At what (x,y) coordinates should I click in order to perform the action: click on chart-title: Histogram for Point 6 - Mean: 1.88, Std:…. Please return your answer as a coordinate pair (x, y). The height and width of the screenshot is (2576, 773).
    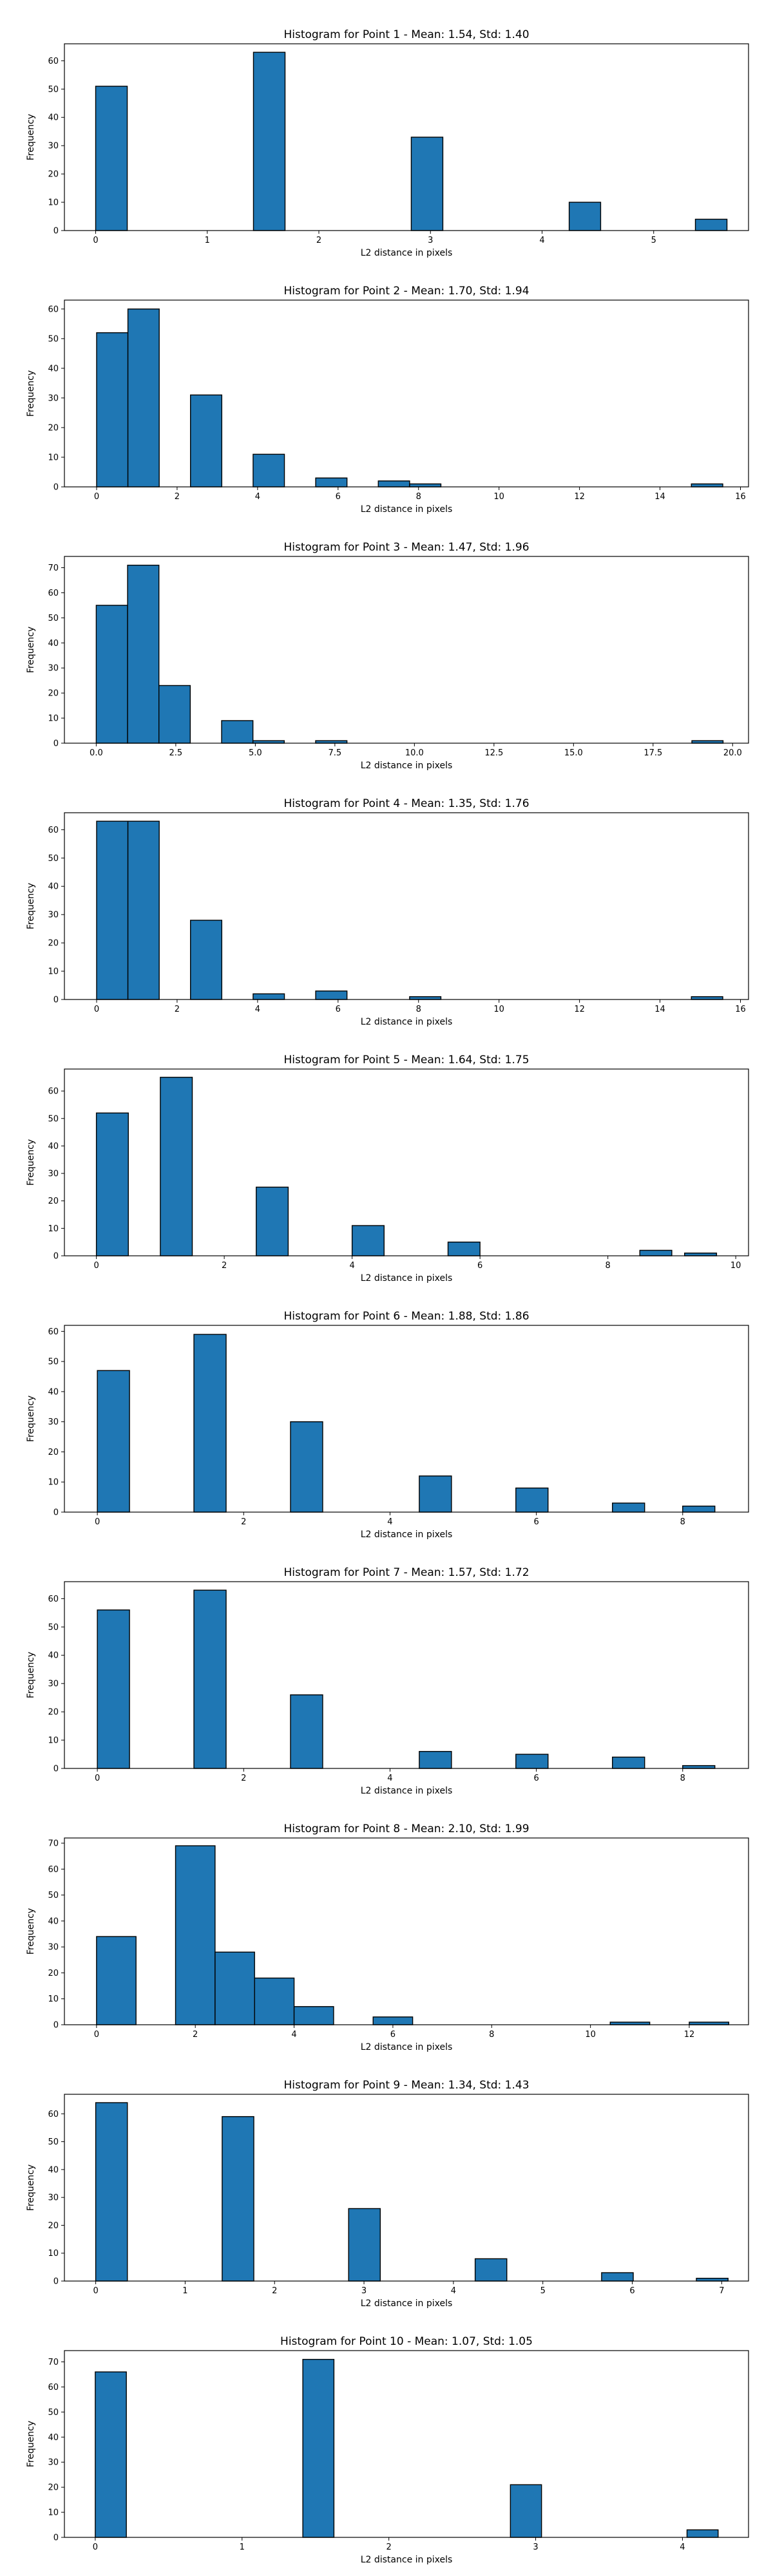
    Looking at the image, I should click on (406, 1317).